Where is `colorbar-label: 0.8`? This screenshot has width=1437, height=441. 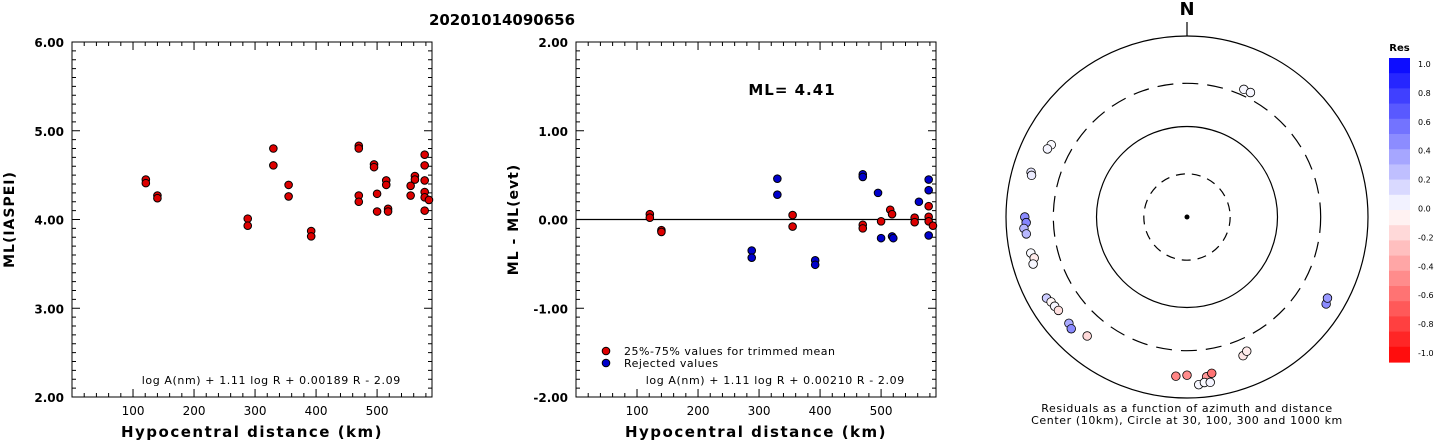 colorbar-label: 0.8 is located at coordinates (1424, 93).